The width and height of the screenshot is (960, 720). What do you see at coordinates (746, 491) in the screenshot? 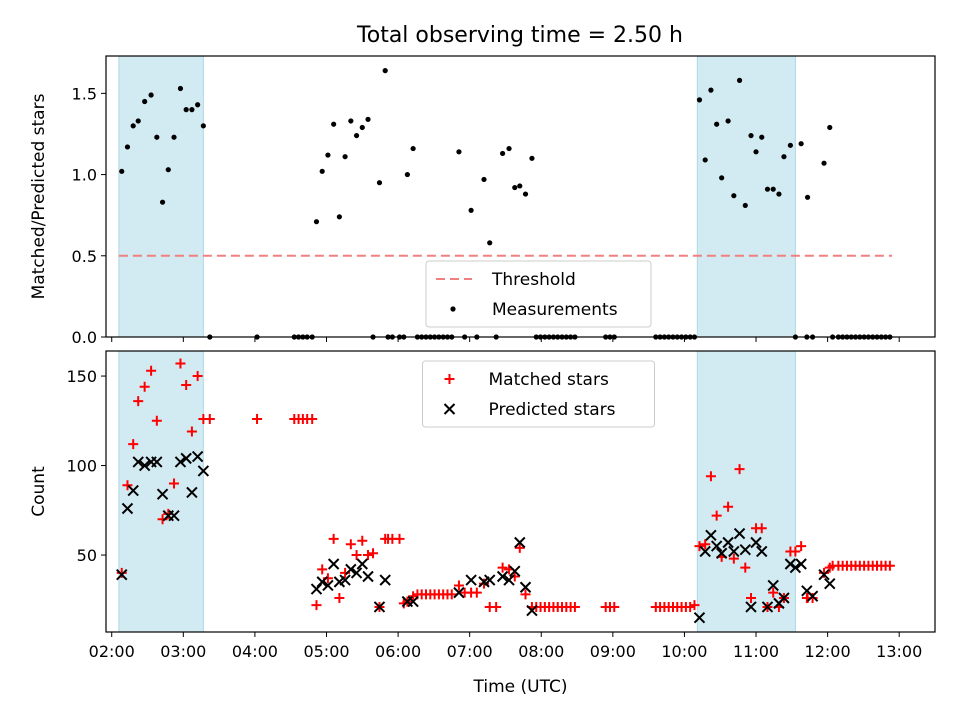
I see `shaded-interval` at bounding box center [746, 491].